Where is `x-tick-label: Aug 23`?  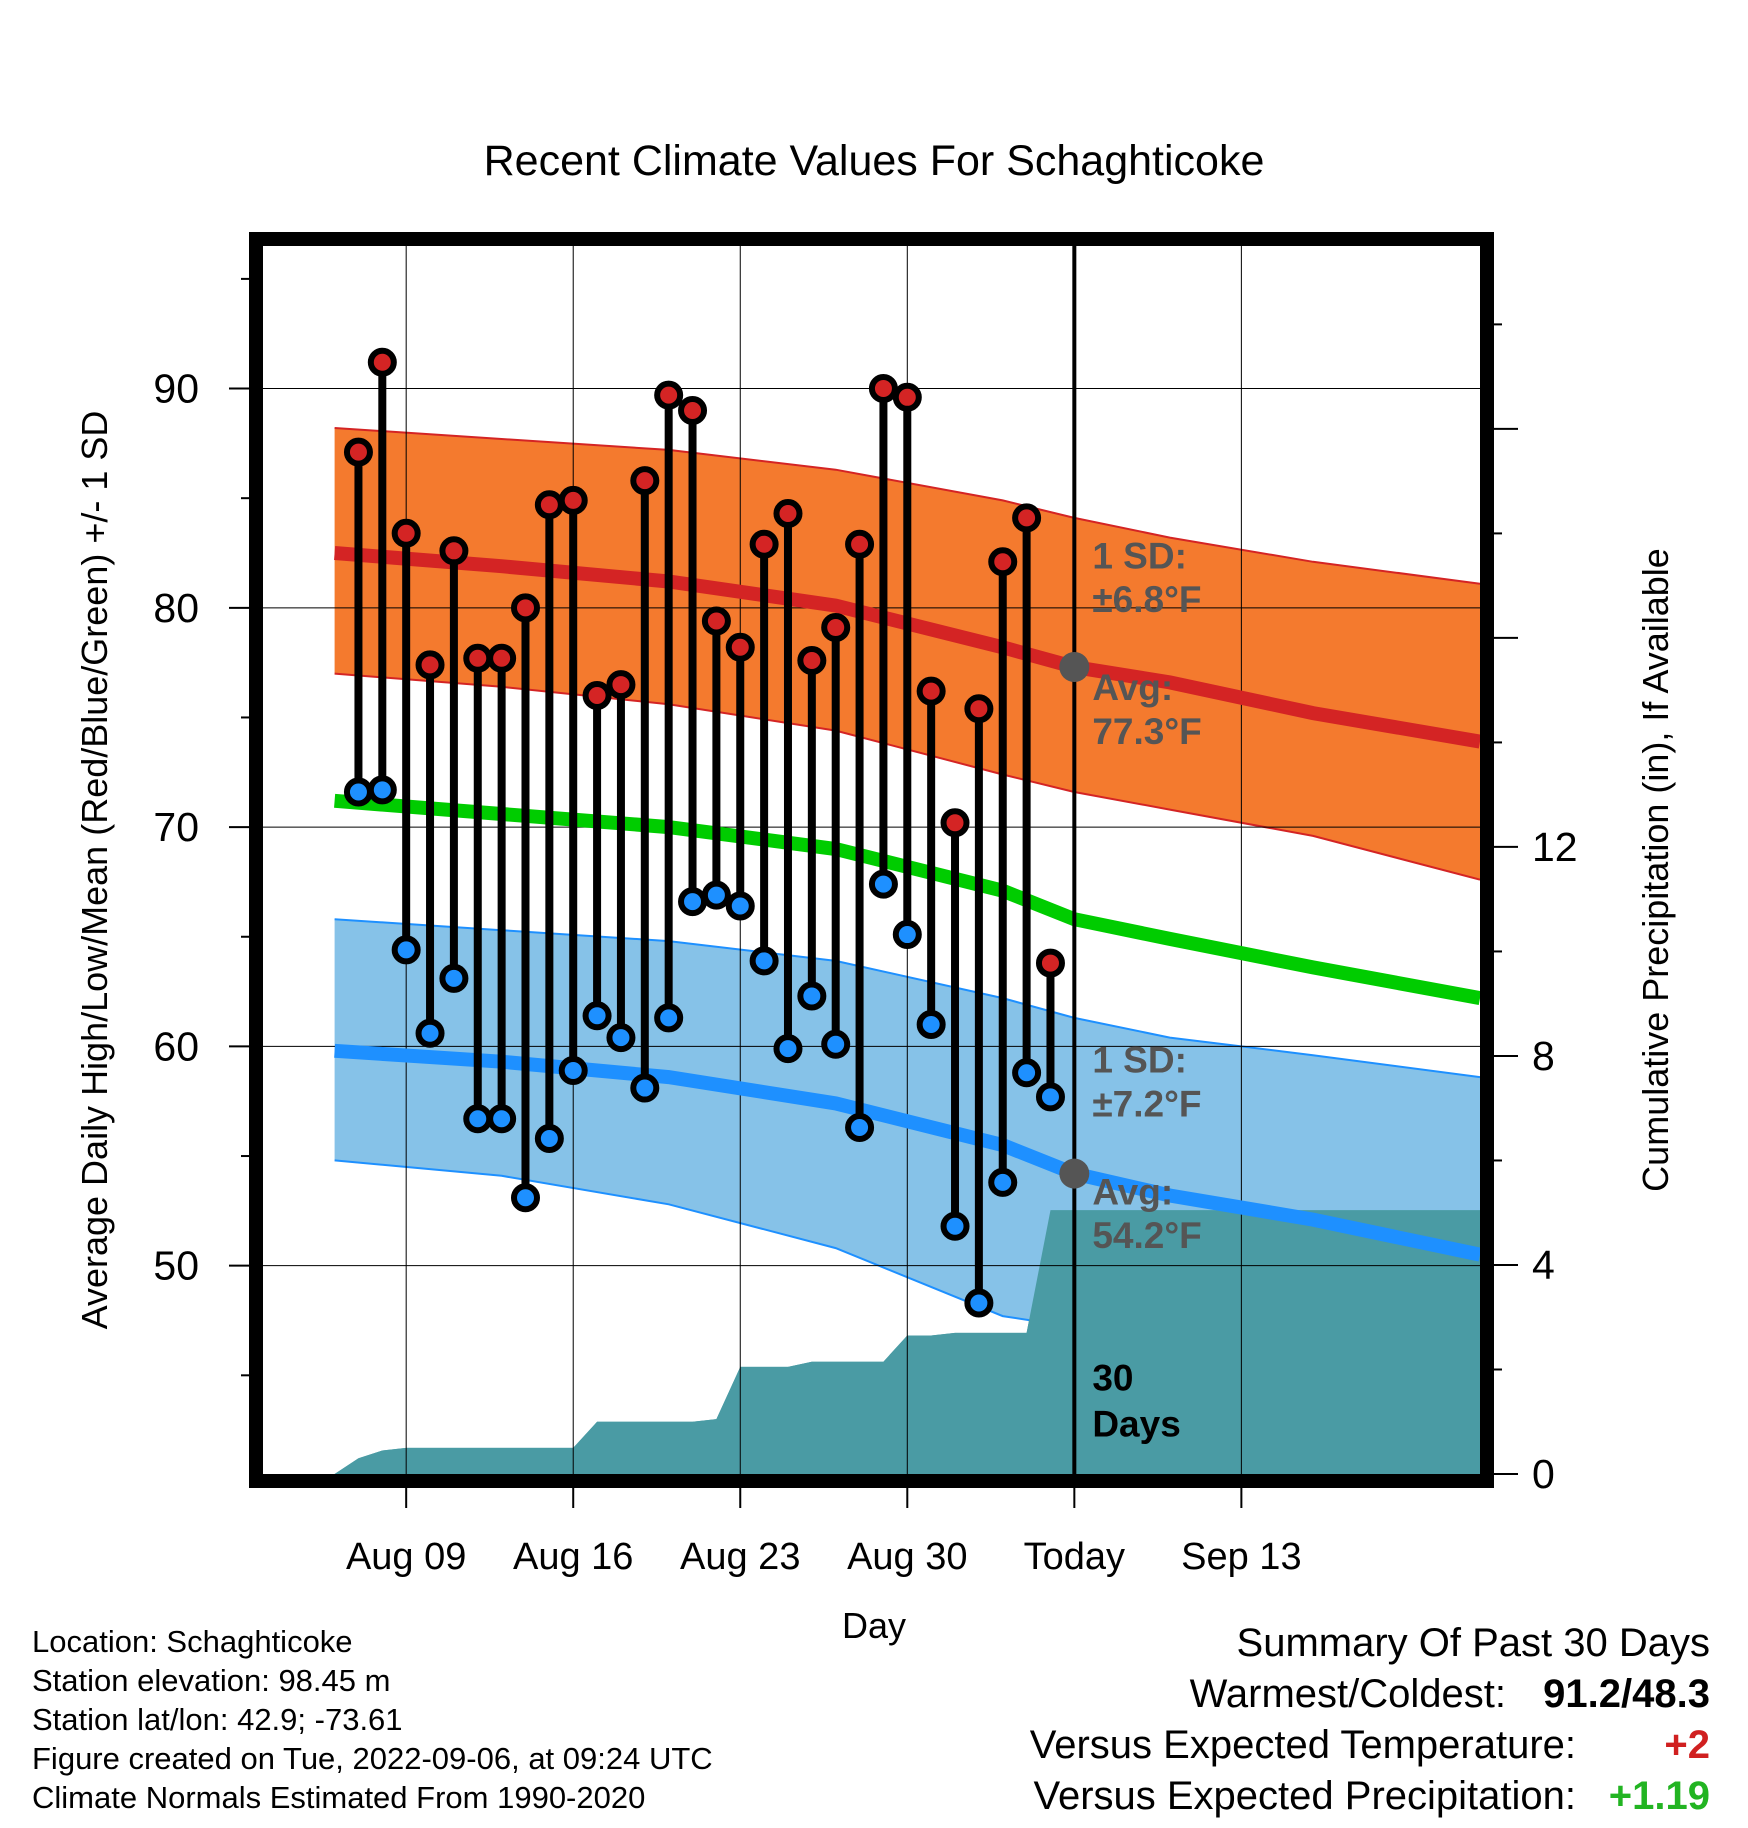 x-tick-label: Aug 23 is located at coordinates (740, 1557).